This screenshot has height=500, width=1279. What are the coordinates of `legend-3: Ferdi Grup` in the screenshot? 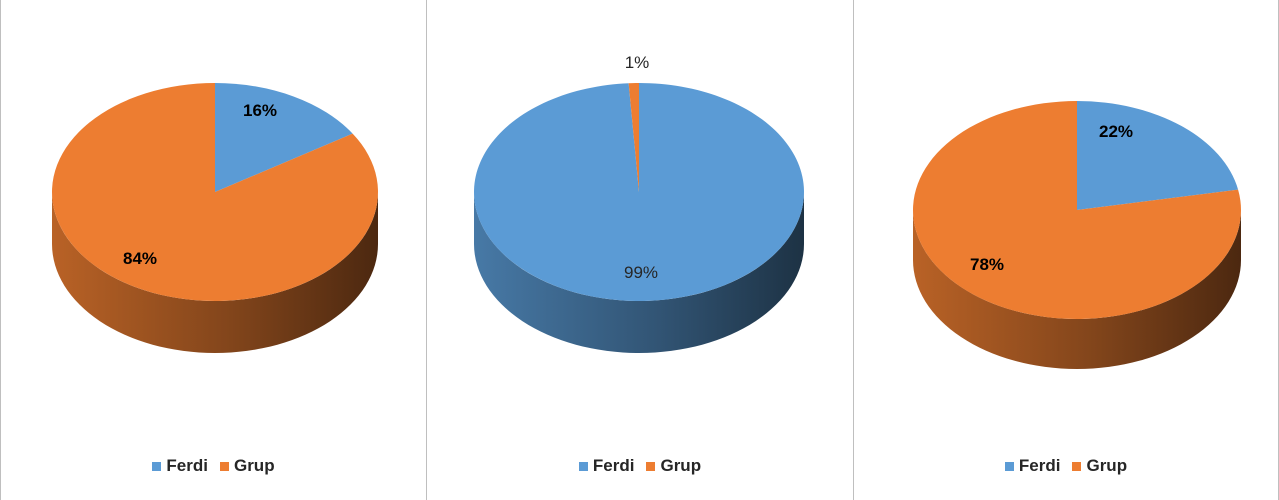 It's located at (1066, 466).